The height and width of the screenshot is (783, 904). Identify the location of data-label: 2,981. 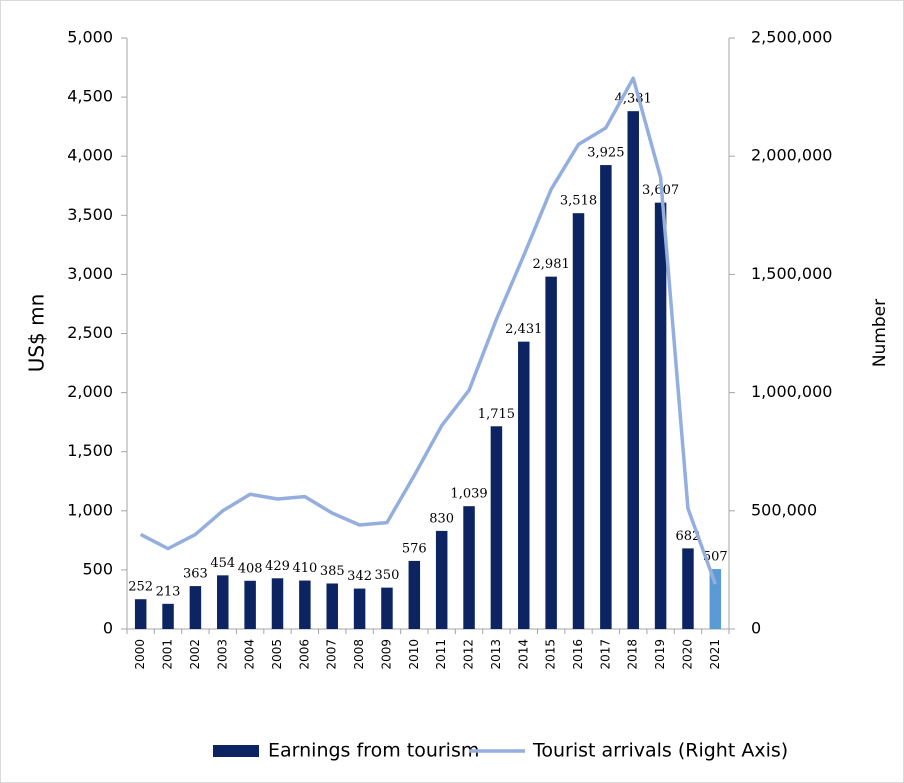
(551, 264).